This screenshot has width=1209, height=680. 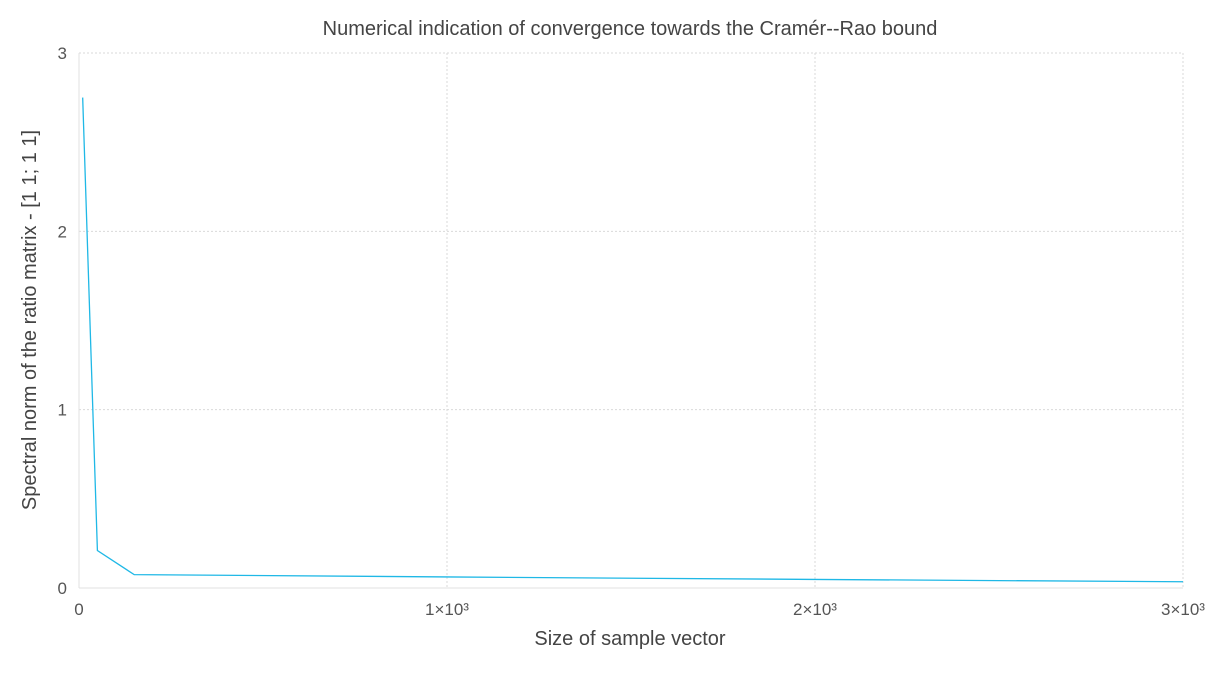 I want to click on y-tick-label: 2, so click(x=62, y=231).